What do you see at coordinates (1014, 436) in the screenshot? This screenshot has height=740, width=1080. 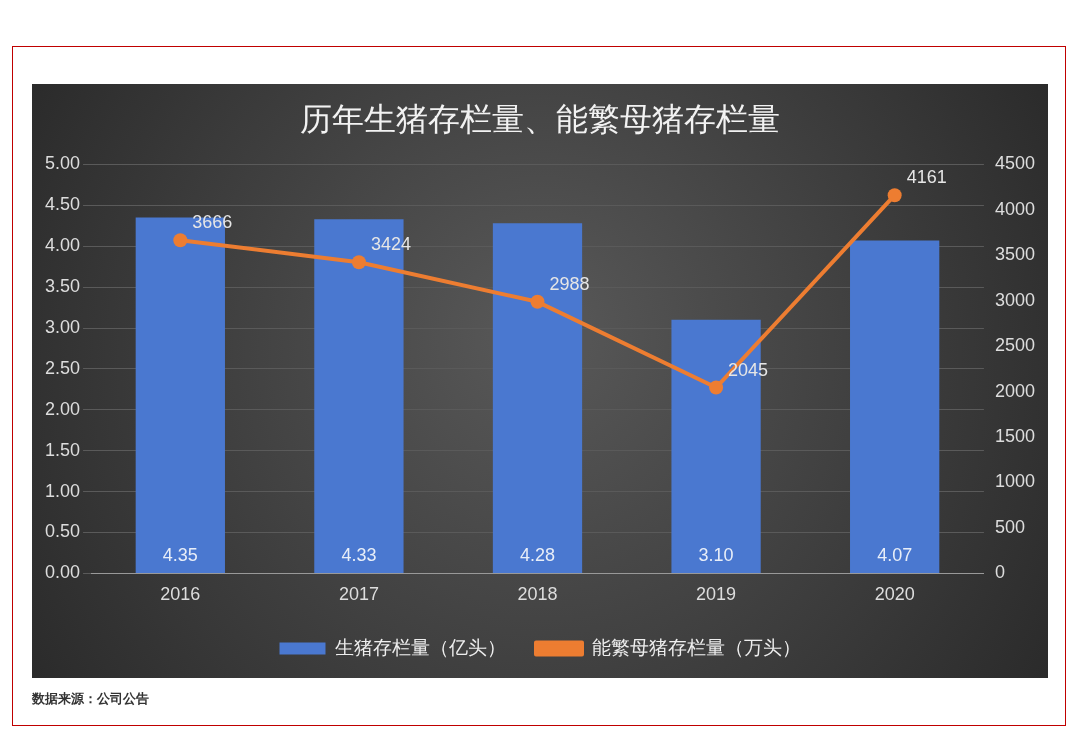 I see `y2-tick-label: 1500` at bounding box center [1014, 436].